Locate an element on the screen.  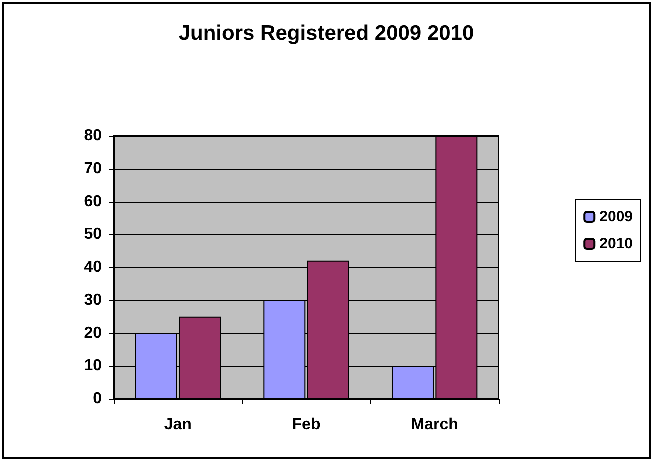
y-tick-label: 80 is located at coordinates (93, 136).